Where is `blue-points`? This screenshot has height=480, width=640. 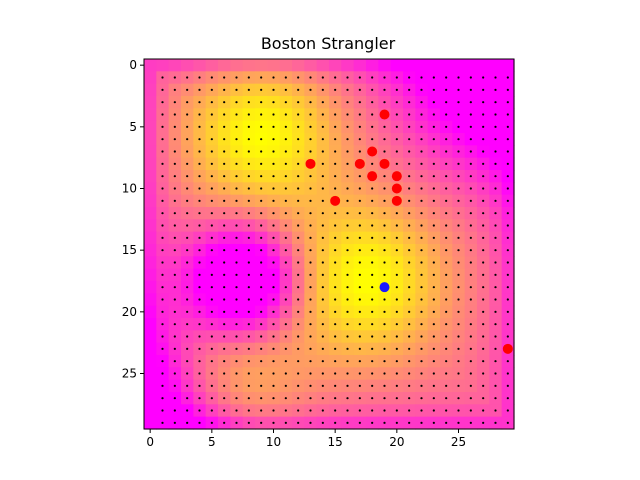
blue-points is located at coordinates (384, 287).